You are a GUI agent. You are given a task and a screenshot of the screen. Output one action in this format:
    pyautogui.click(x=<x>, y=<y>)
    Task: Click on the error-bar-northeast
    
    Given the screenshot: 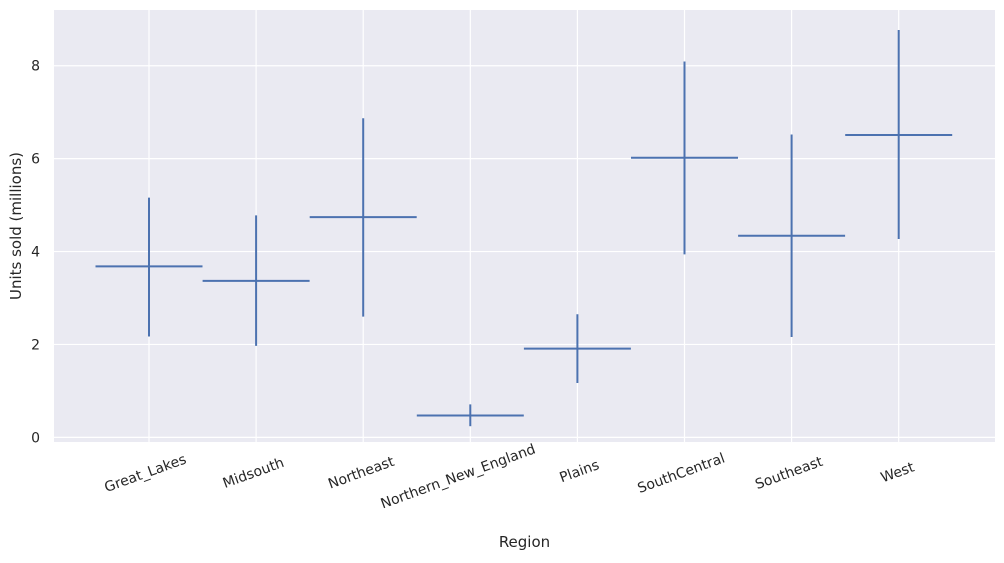 What is the action you would take?
    pyautogui.click(x=363, y=217)
    